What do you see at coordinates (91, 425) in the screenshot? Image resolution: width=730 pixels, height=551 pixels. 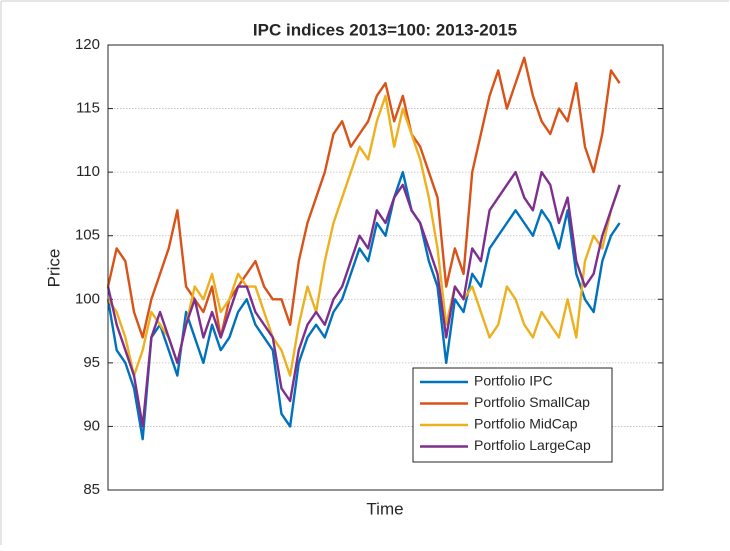 I see `y-tick-label: 90` at bounding box center [91, 425].